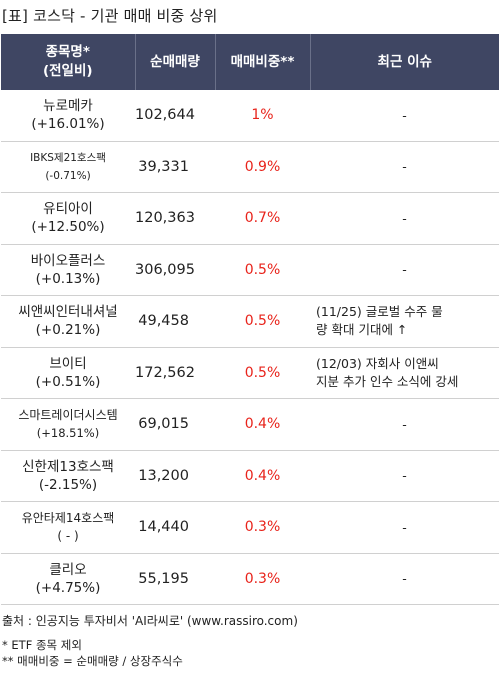 The image size is (500, 675). What do you see at coordinates (68, 278) in the screenshot?
I see `stock-change: (+0.13%)` at bounding box center [68, 278].